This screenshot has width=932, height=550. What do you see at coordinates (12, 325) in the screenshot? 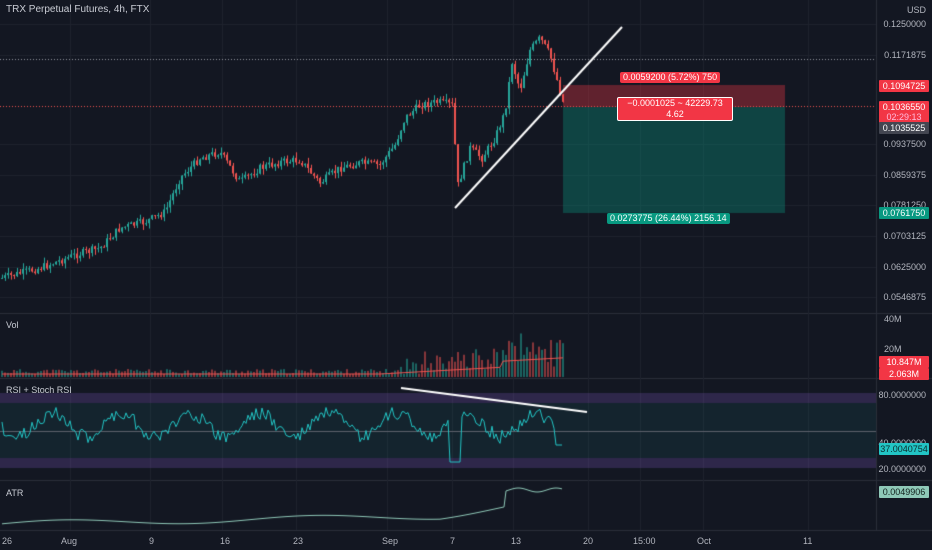
I see `volume-pane-label: Vol` at bounding box center [12, 325].